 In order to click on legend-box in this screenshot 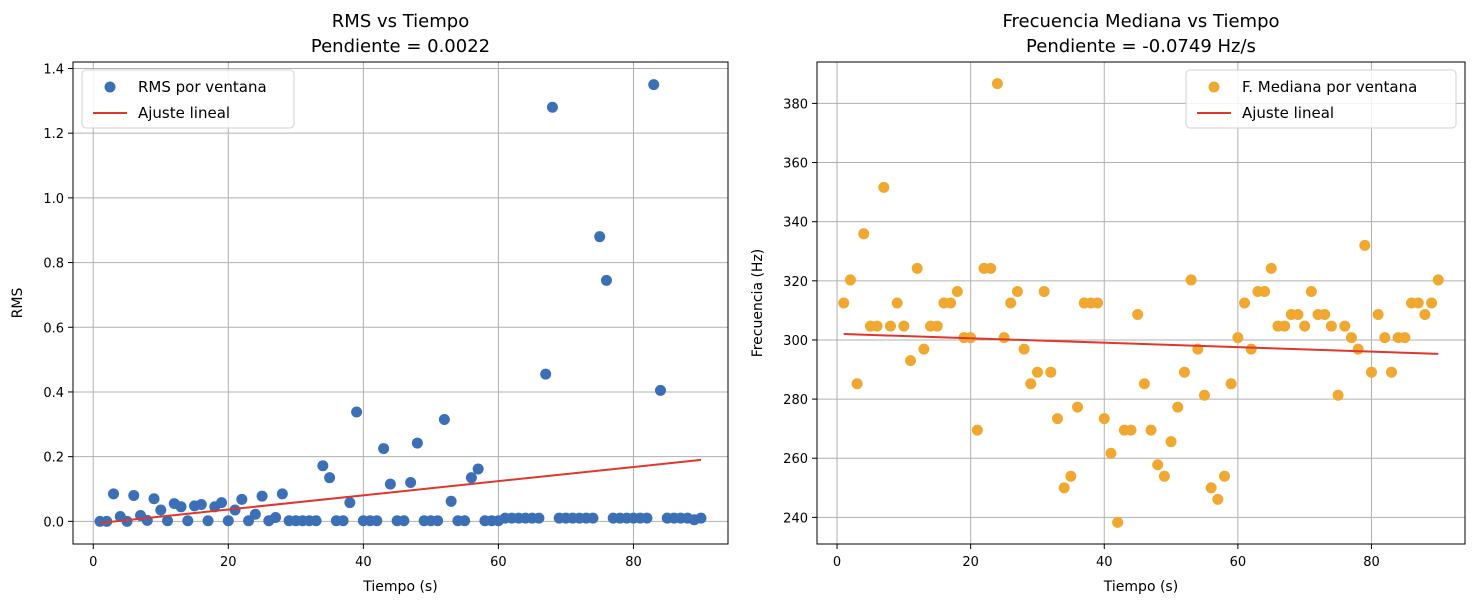, I will do `click(188, 99)`.